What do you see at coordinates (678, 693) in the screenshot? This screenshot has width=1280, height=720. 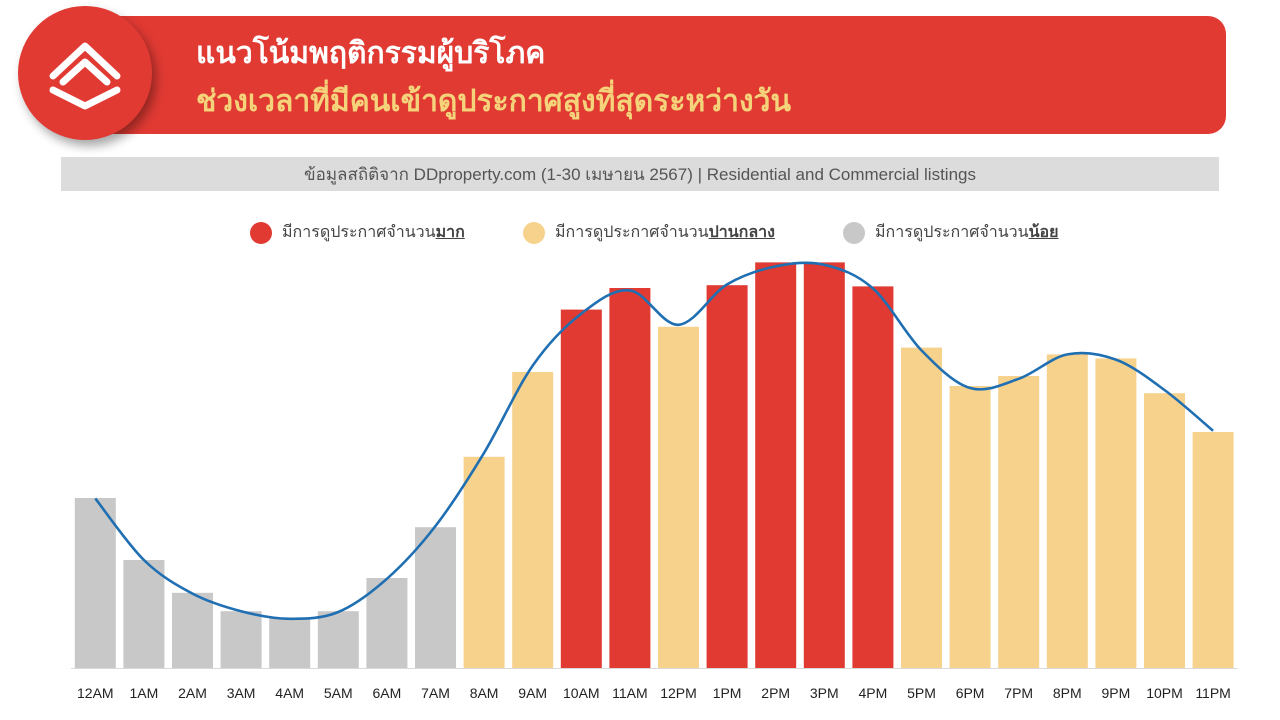 I see `x-tick-label: 12PM` at bounding box center [678, 693].